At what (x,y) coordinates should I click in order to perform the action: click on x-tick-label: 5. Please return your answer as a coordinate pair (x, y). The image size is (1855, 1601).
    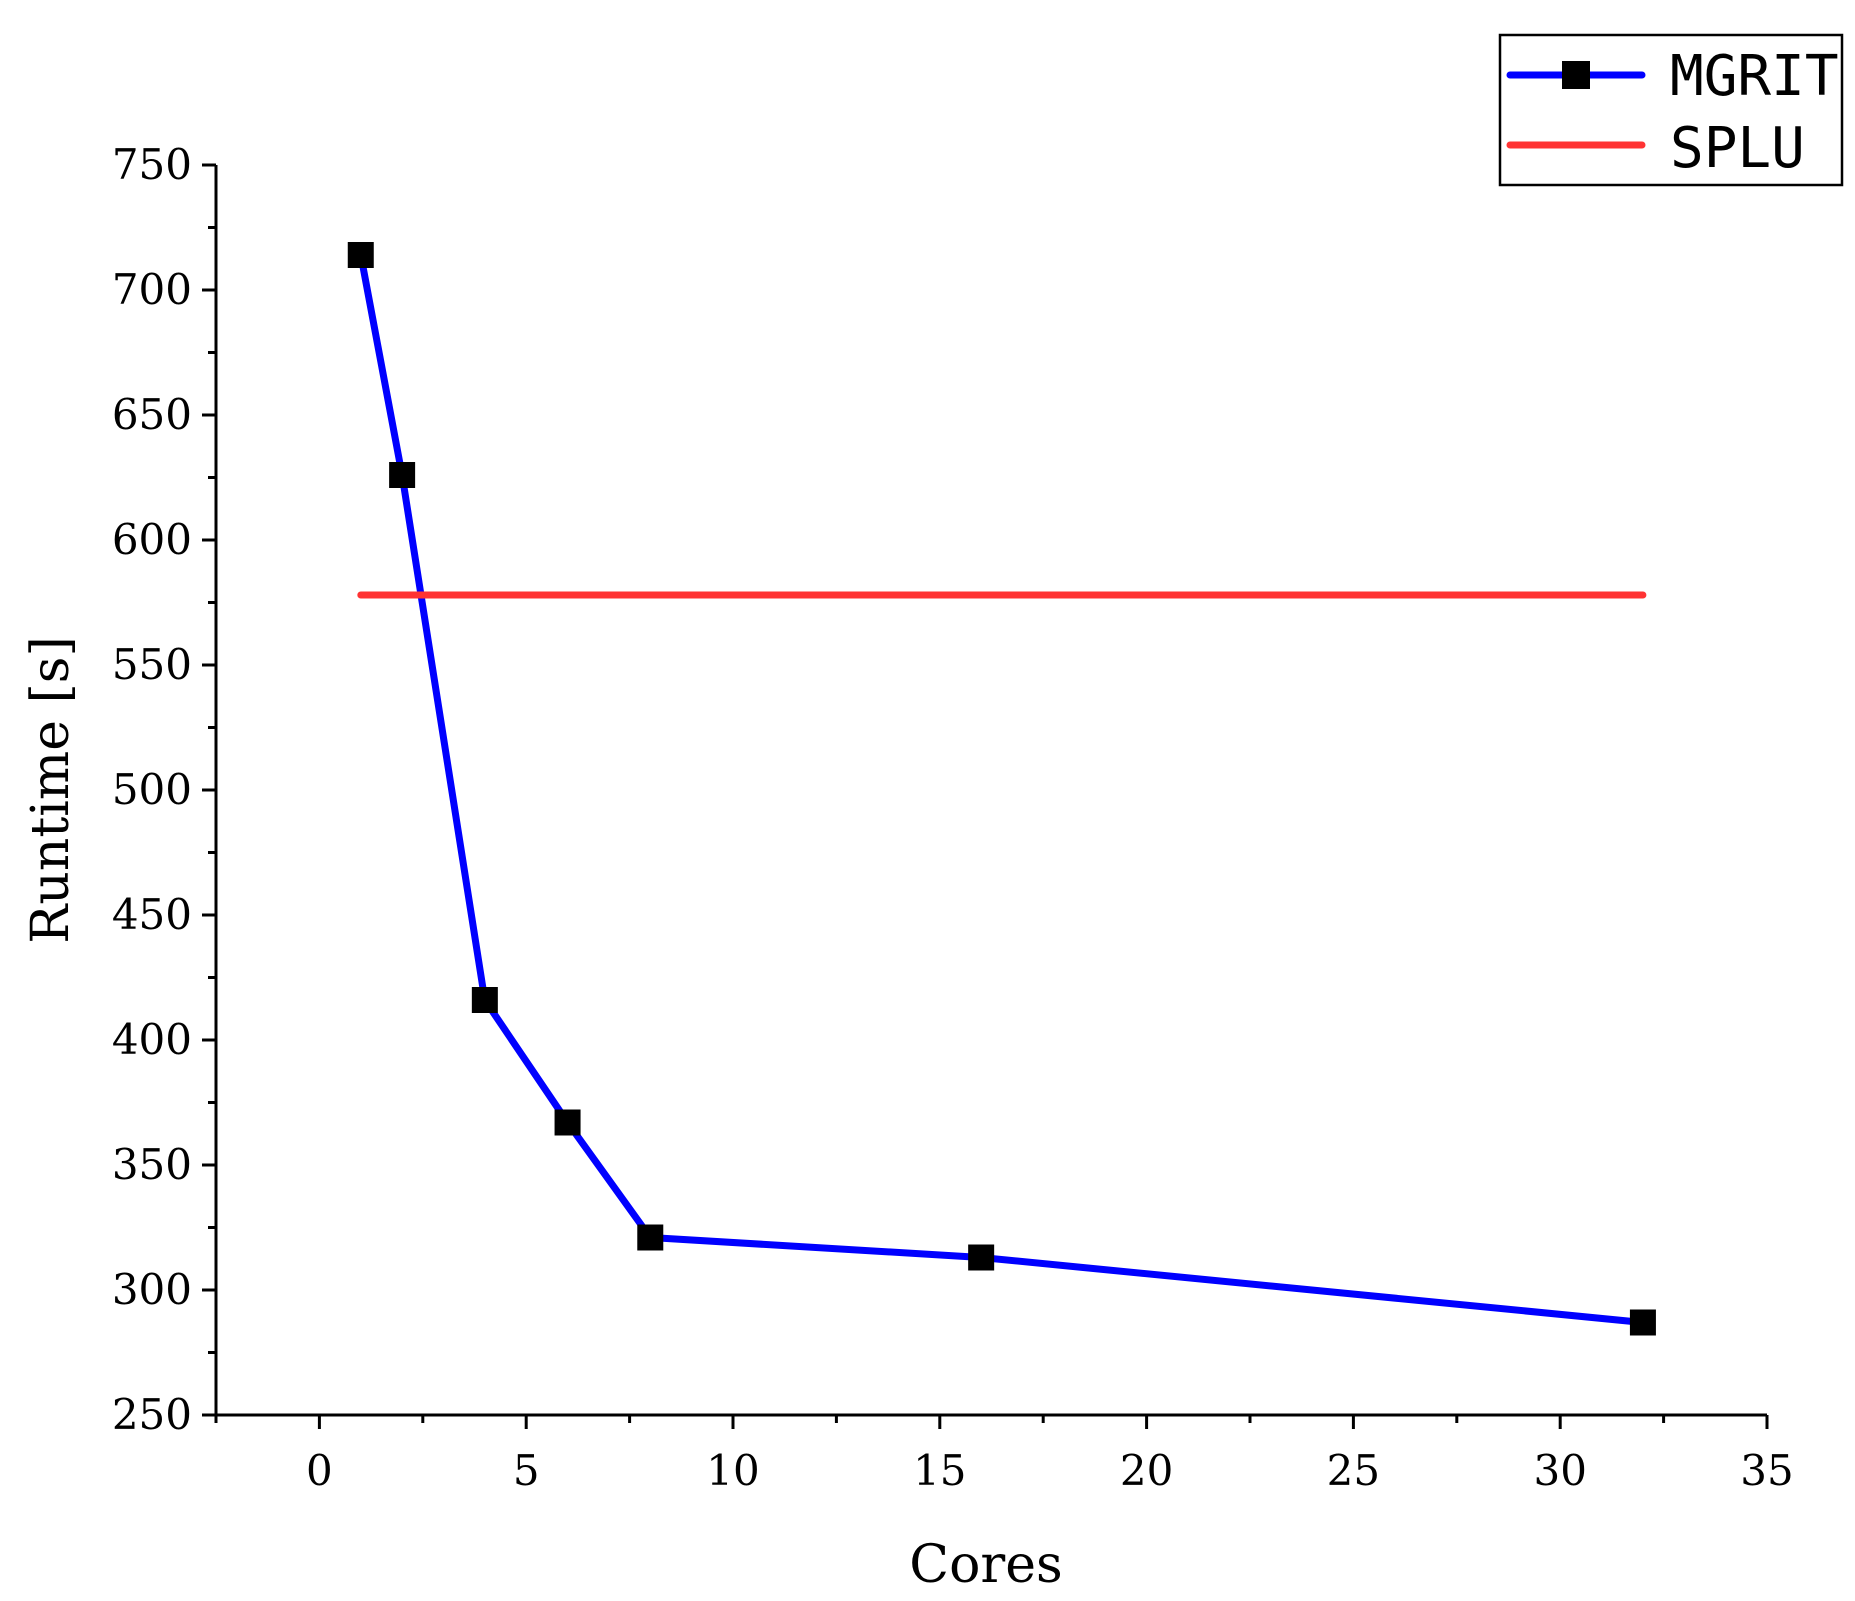
    Looking at the image, I should click on (526, 1470).